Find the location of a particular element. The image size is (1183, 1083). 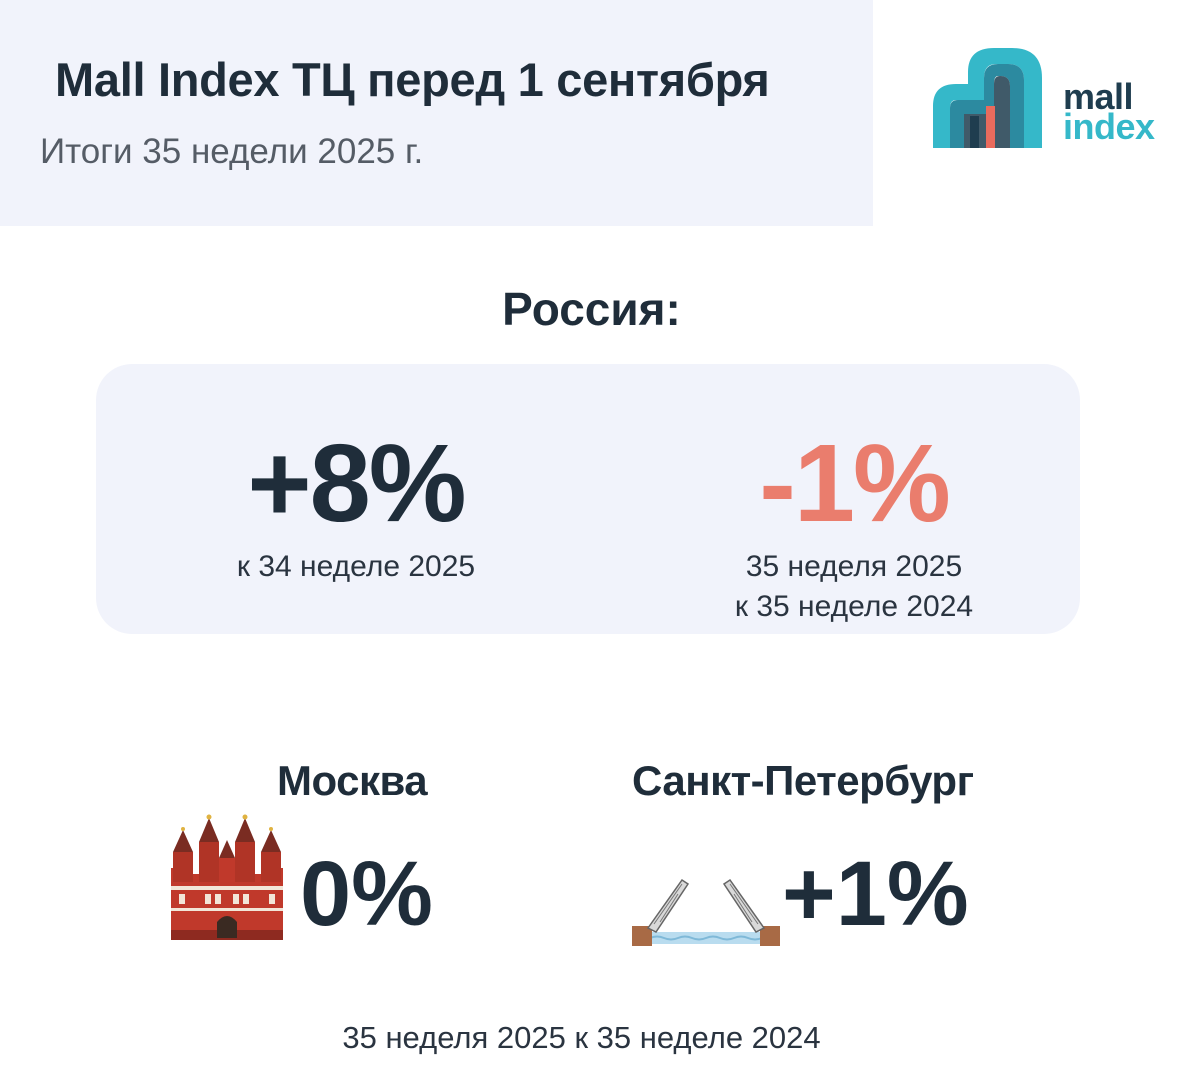

yearly-change-stat: -1% 35 неделя 2025 к 35 неделе 2024 is located at coordinates (854, 528).